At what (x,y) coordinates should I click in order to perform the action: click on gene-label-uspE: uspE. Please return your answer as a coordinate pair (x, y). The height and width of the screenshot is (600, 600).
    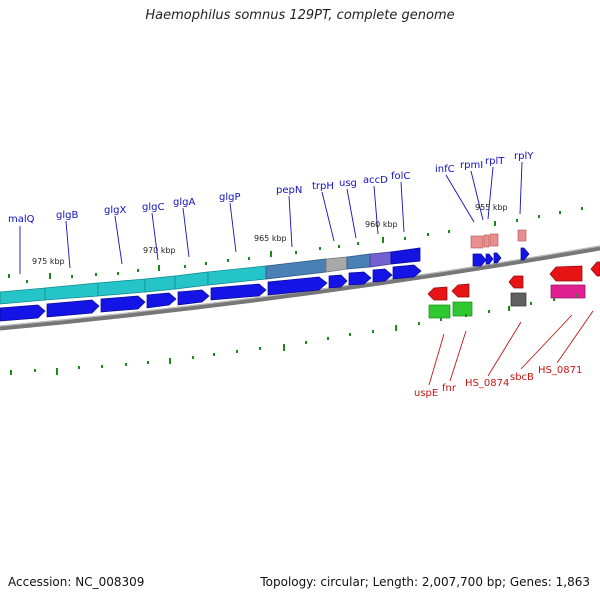
    Looking at the image, I should click on (426, 393).